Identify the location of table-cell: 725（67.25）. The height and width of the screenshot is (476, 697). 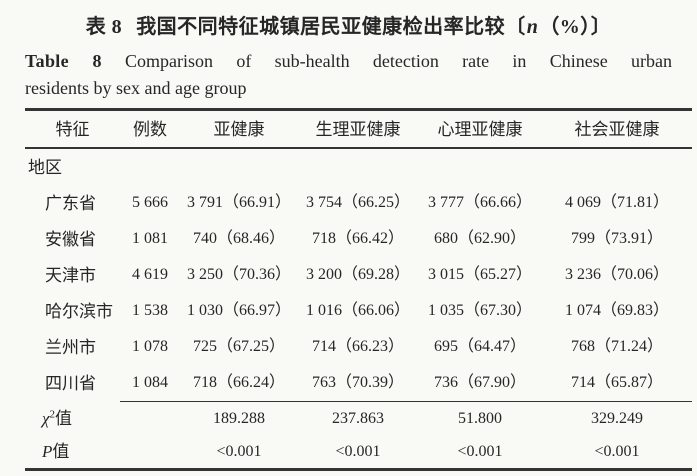
(238, 346).